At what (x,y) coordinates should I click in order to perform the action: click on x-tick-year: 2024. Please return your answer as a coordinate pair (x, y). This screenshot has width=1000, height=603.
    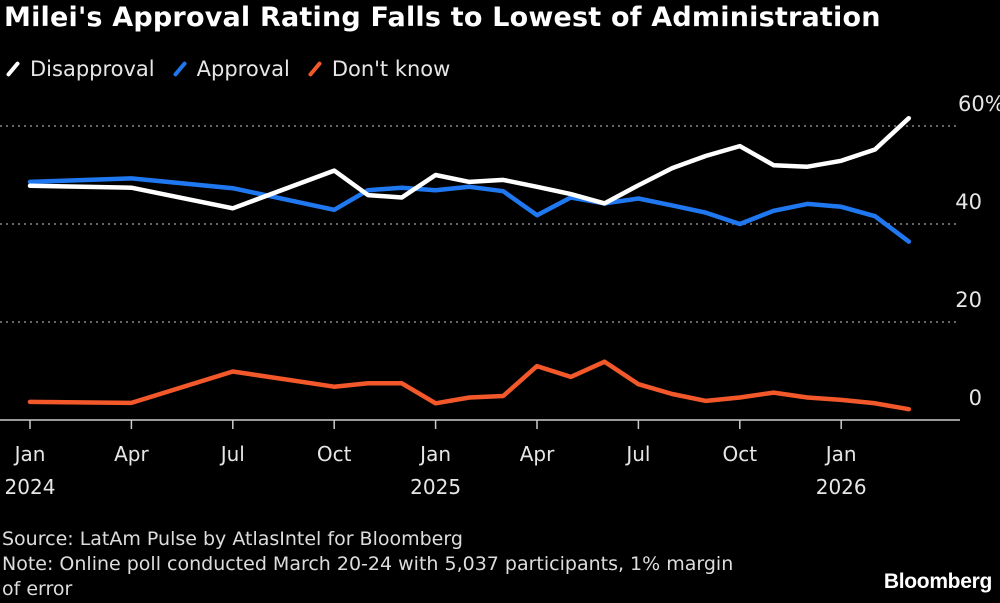
    Looking at the image, I should click on (30, 487).